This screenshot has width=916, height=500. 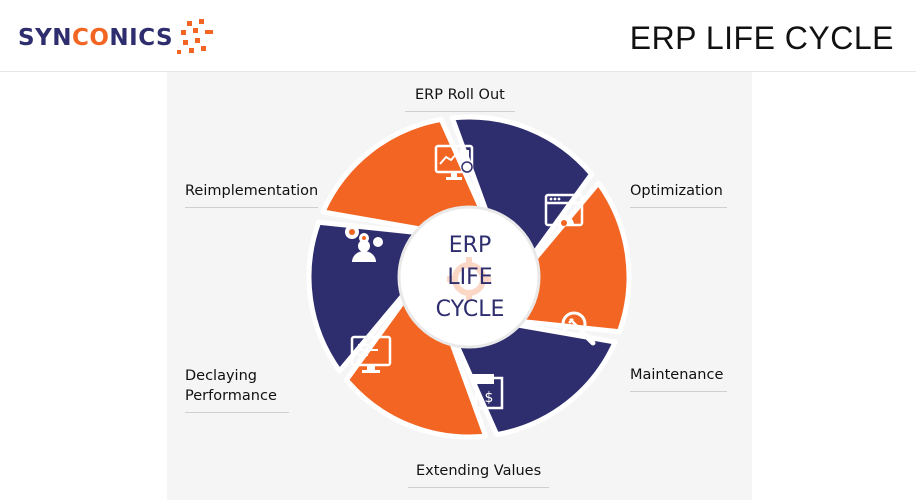 I want to click on page-title: ERP LIFE CYCLE, so click(x=761, y=38).